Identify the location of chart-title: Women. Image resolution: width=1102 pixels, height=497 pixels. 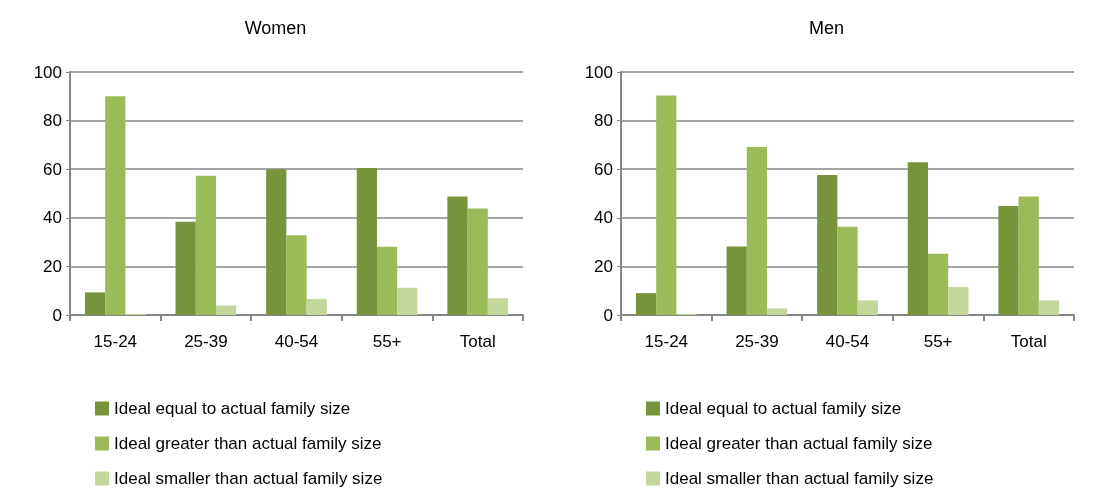
(275, 28).